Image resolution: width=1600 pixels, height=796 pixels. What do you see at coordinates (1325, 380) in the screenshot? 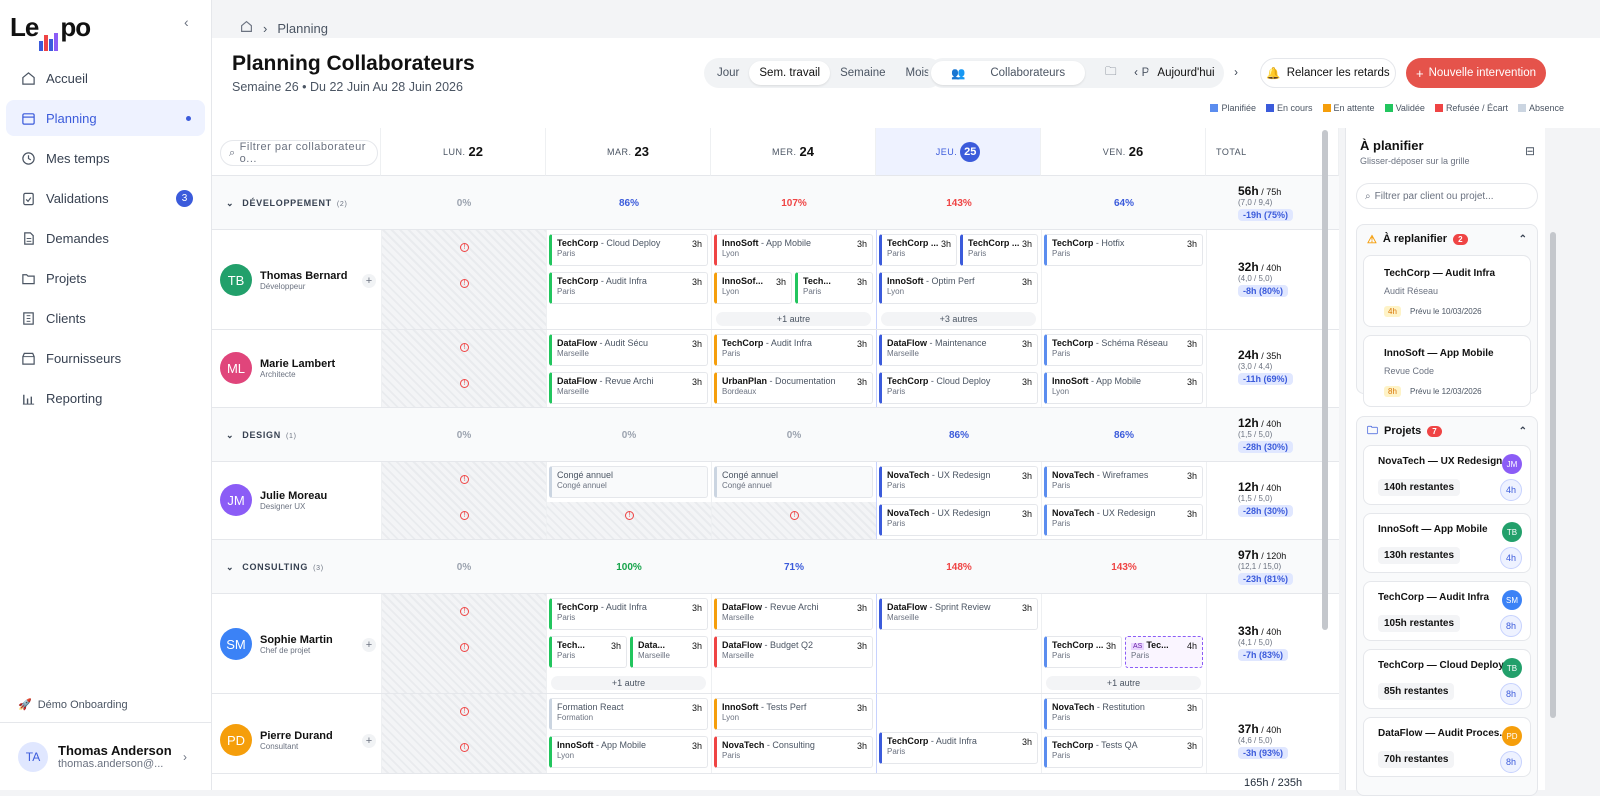
I see `grid-scrollbar` at bounding box center [1325, 380].